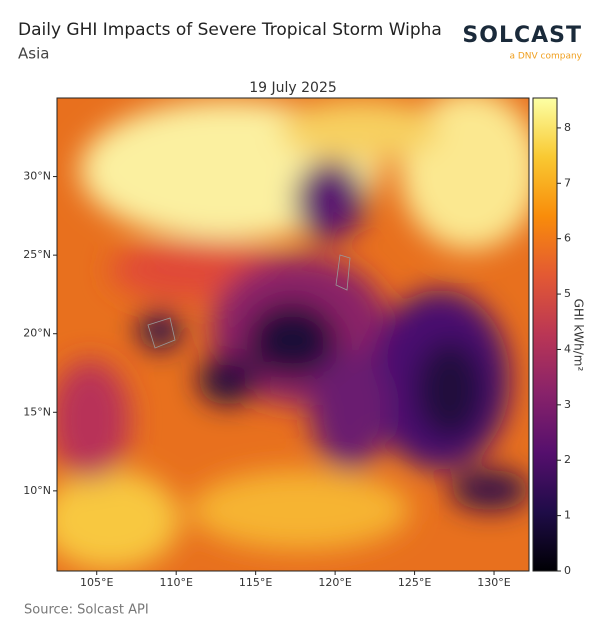  What do you see at coordinates (414, 582) in the screenshot?
I see `x-tick-label: 125°E` at bounding box center [414, 582].